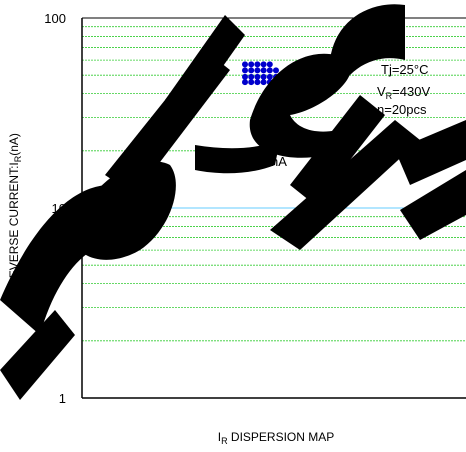  Describe the element at coordinates (224, 441) in the screenshot. I see `x-axis-label-sub: R` at that location.